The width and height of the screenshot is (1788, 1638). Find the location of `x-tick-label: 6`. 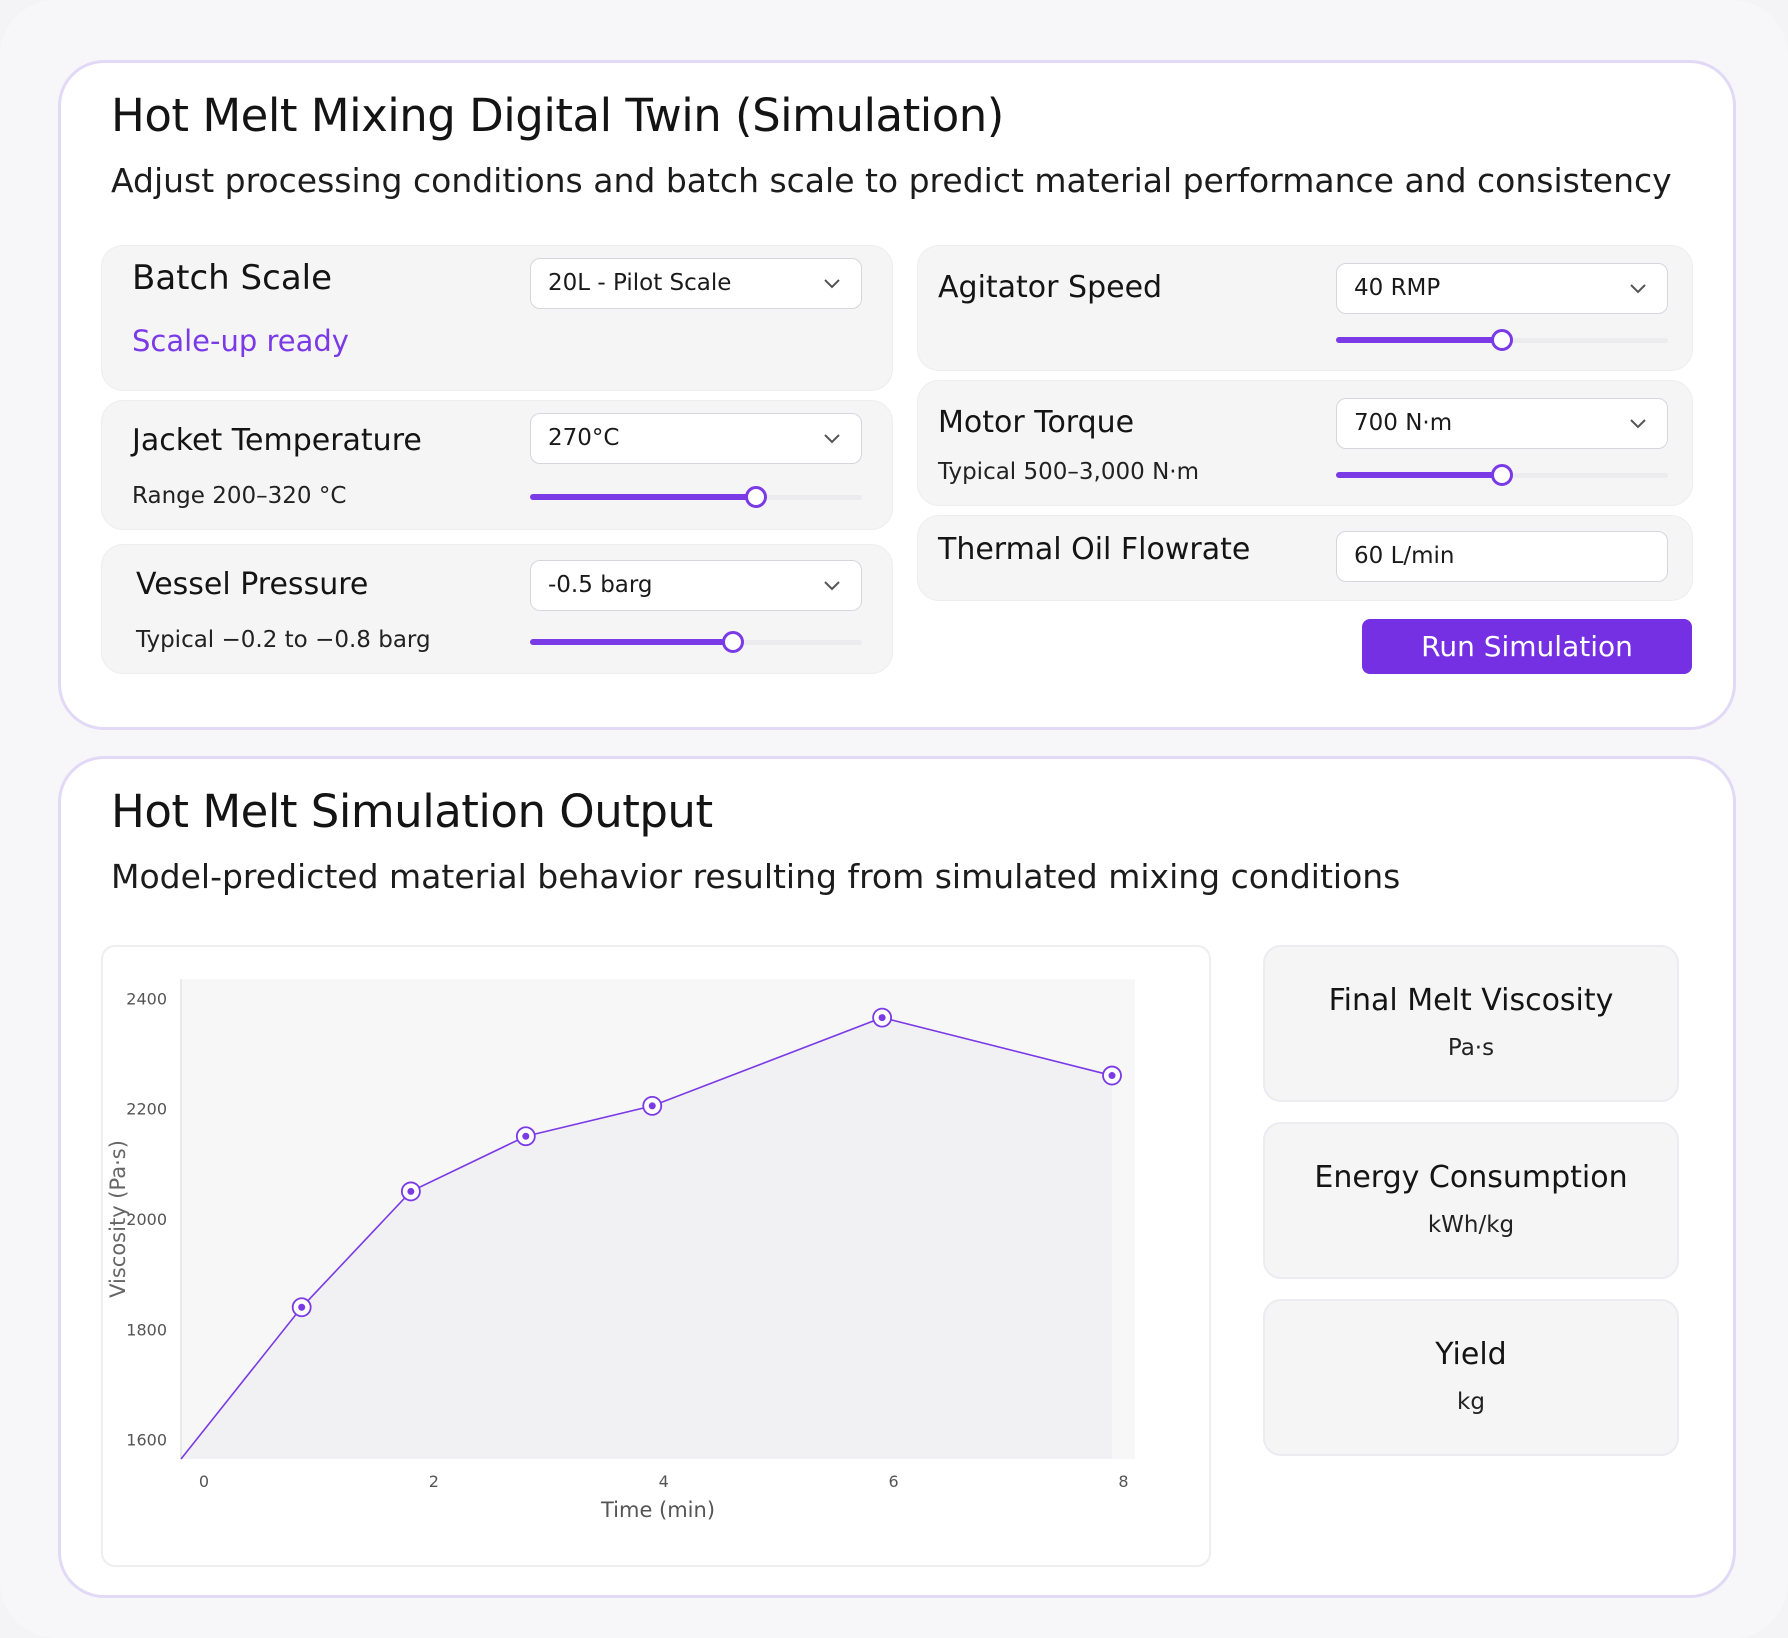

x-tick-label: 6 is located at coordinates (894, 1481).